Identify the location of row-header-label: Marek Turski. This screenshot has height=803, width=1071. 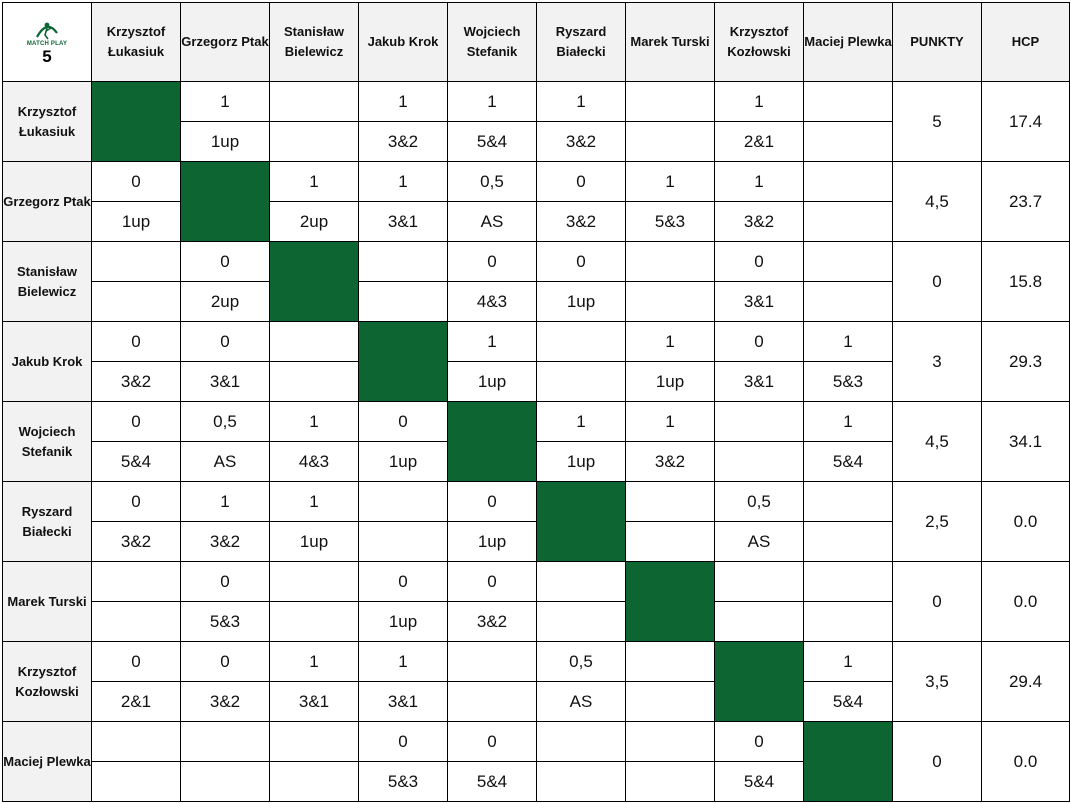
(47, 601).